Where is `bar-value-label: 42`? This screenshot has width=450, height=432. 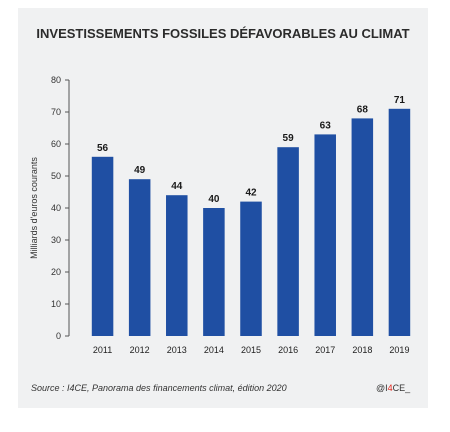 bar-value-label: 42 is located at coordinates (251, 193).